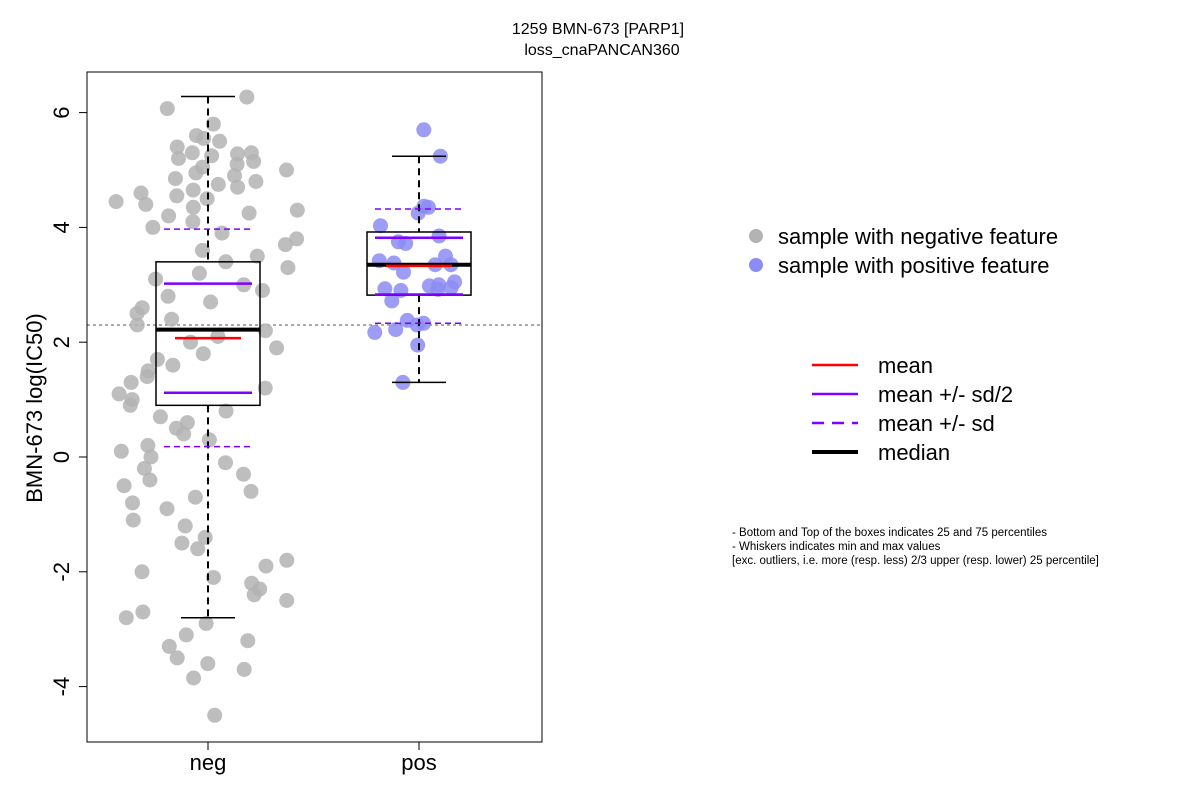 The image size is (1200, 800). I want to click on y-axis: -4 -2 0 2 4 6, so click(68, 401).